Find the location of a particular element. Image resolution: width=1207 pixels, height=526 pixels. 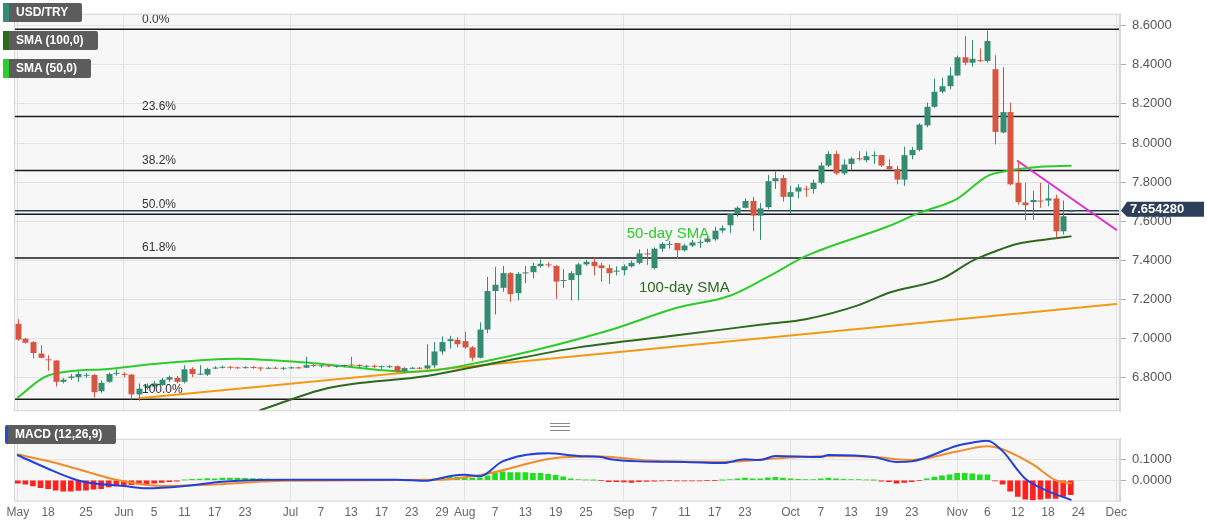

annotation: 61.8% is located at coordinates (159, 247).